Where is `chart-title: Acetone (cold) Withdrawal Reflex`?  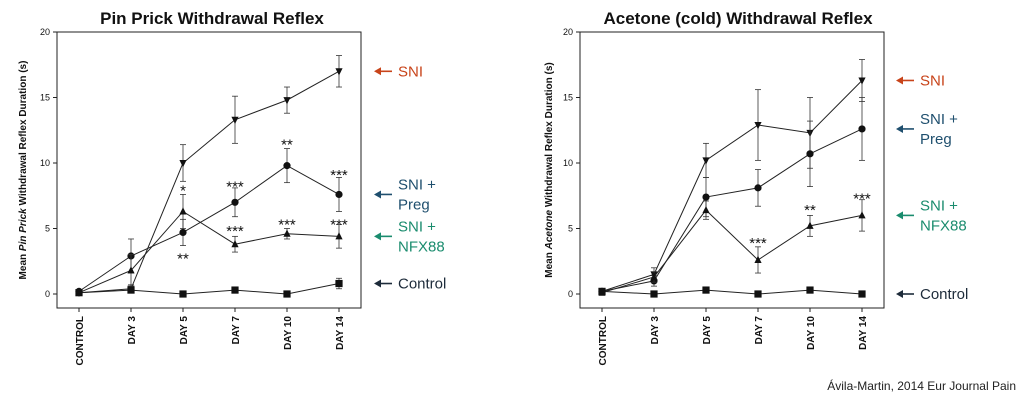
chart-title: Acetone (cold) Withdrawal Reflex is located at coordinates (738, 18).